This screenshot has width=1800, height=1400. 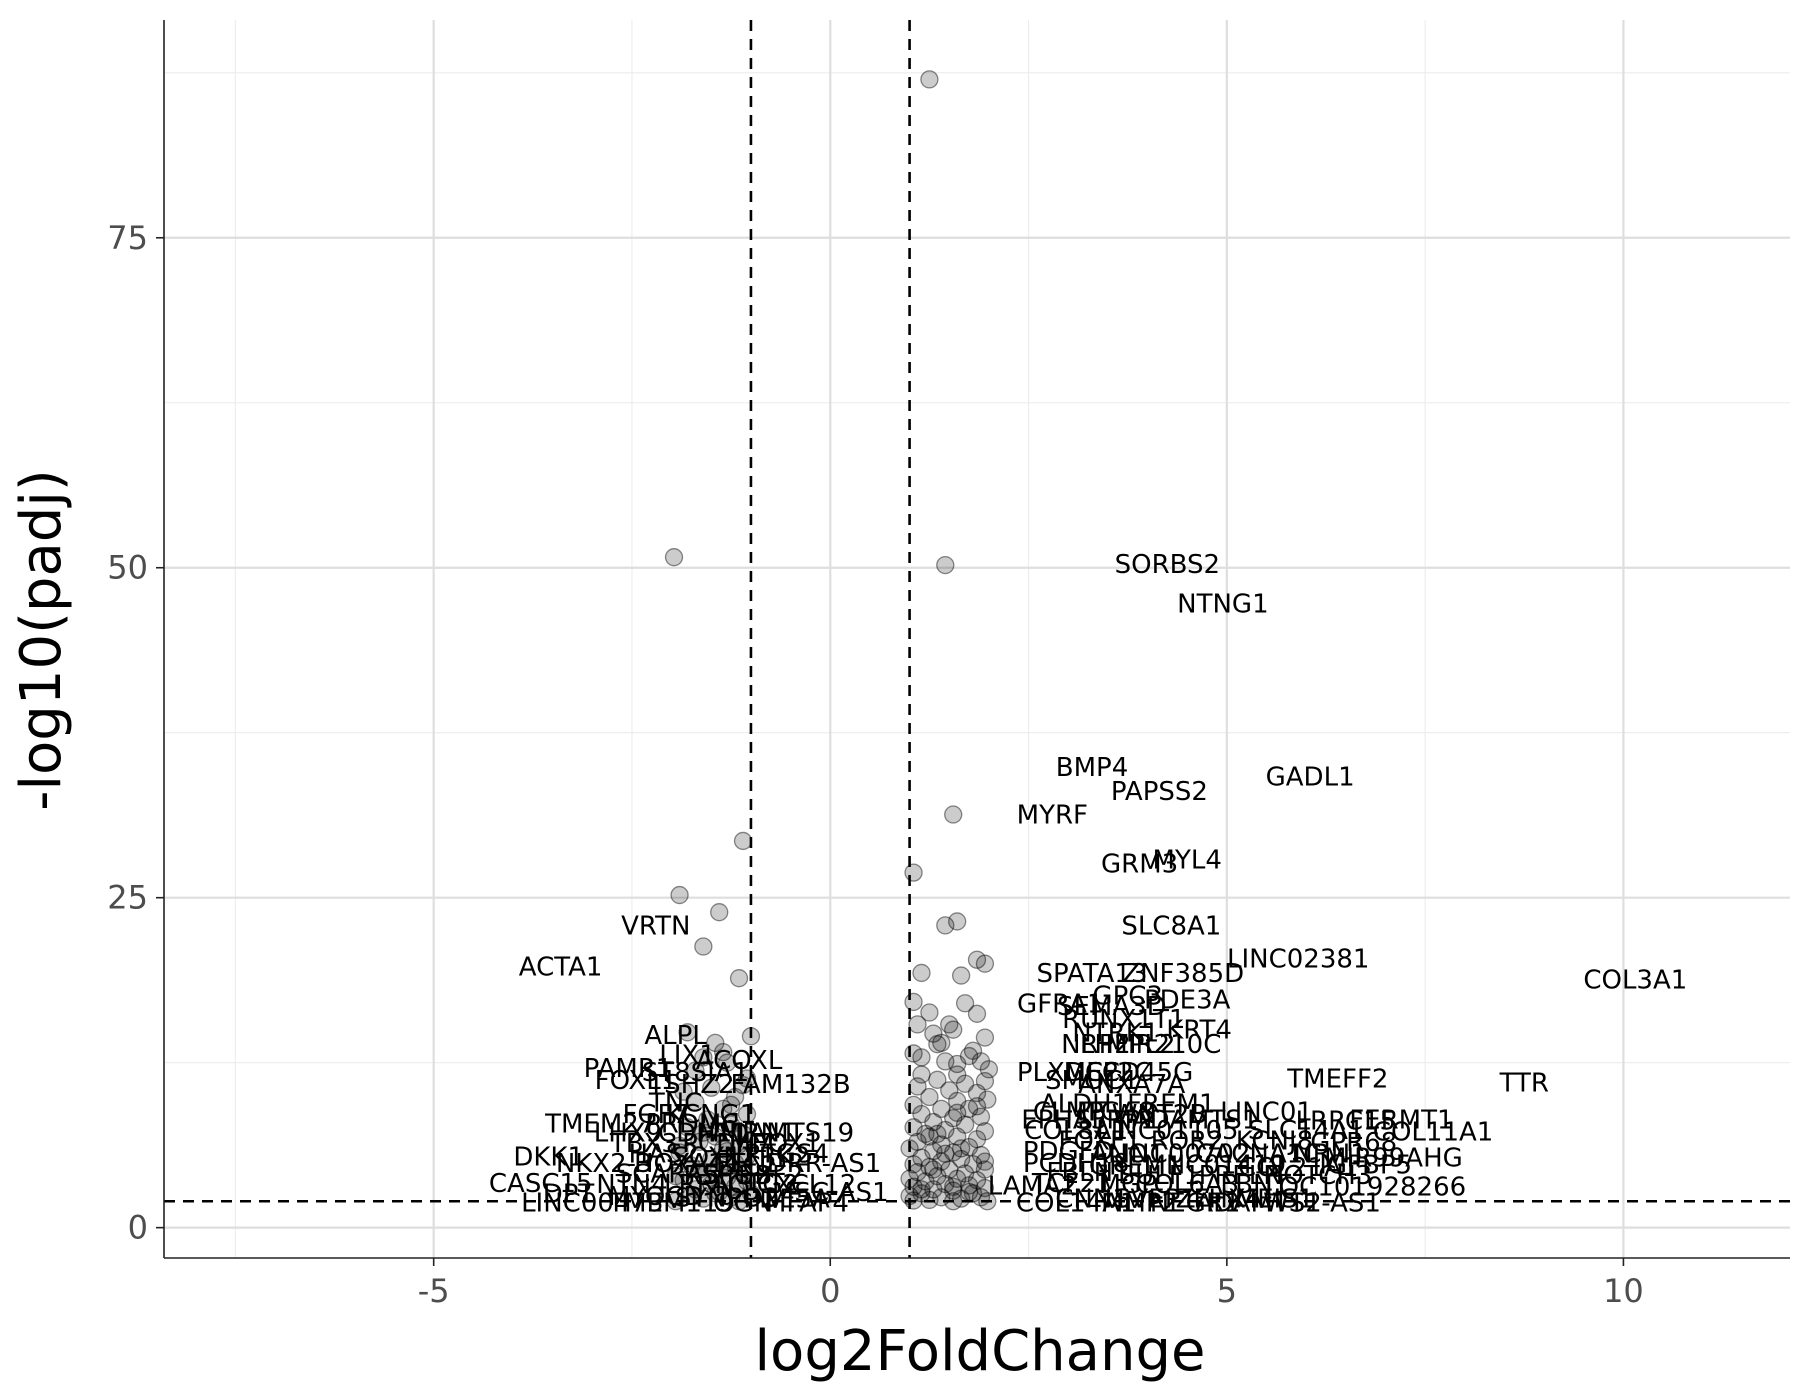 I want to click on gene-label: ST8SIA1, so click(x=695, y=1073).